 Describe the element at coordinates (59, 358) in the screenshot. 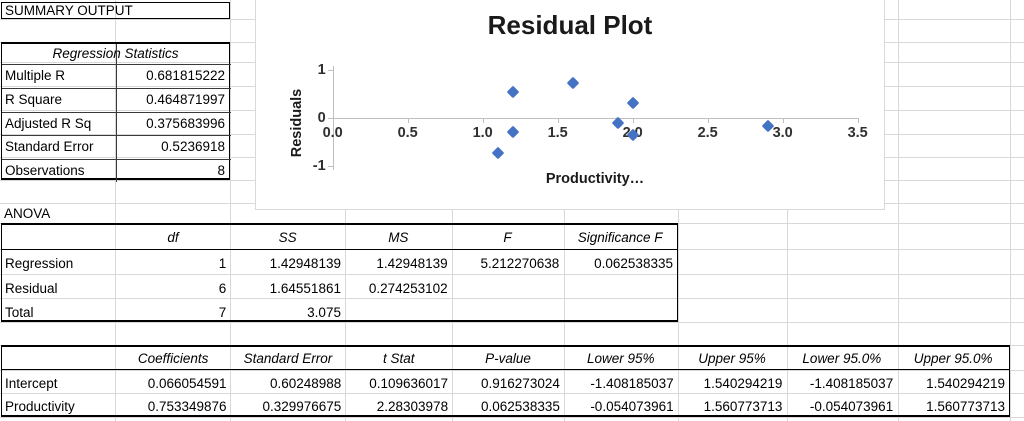

I see `coef-col-header` at that location.